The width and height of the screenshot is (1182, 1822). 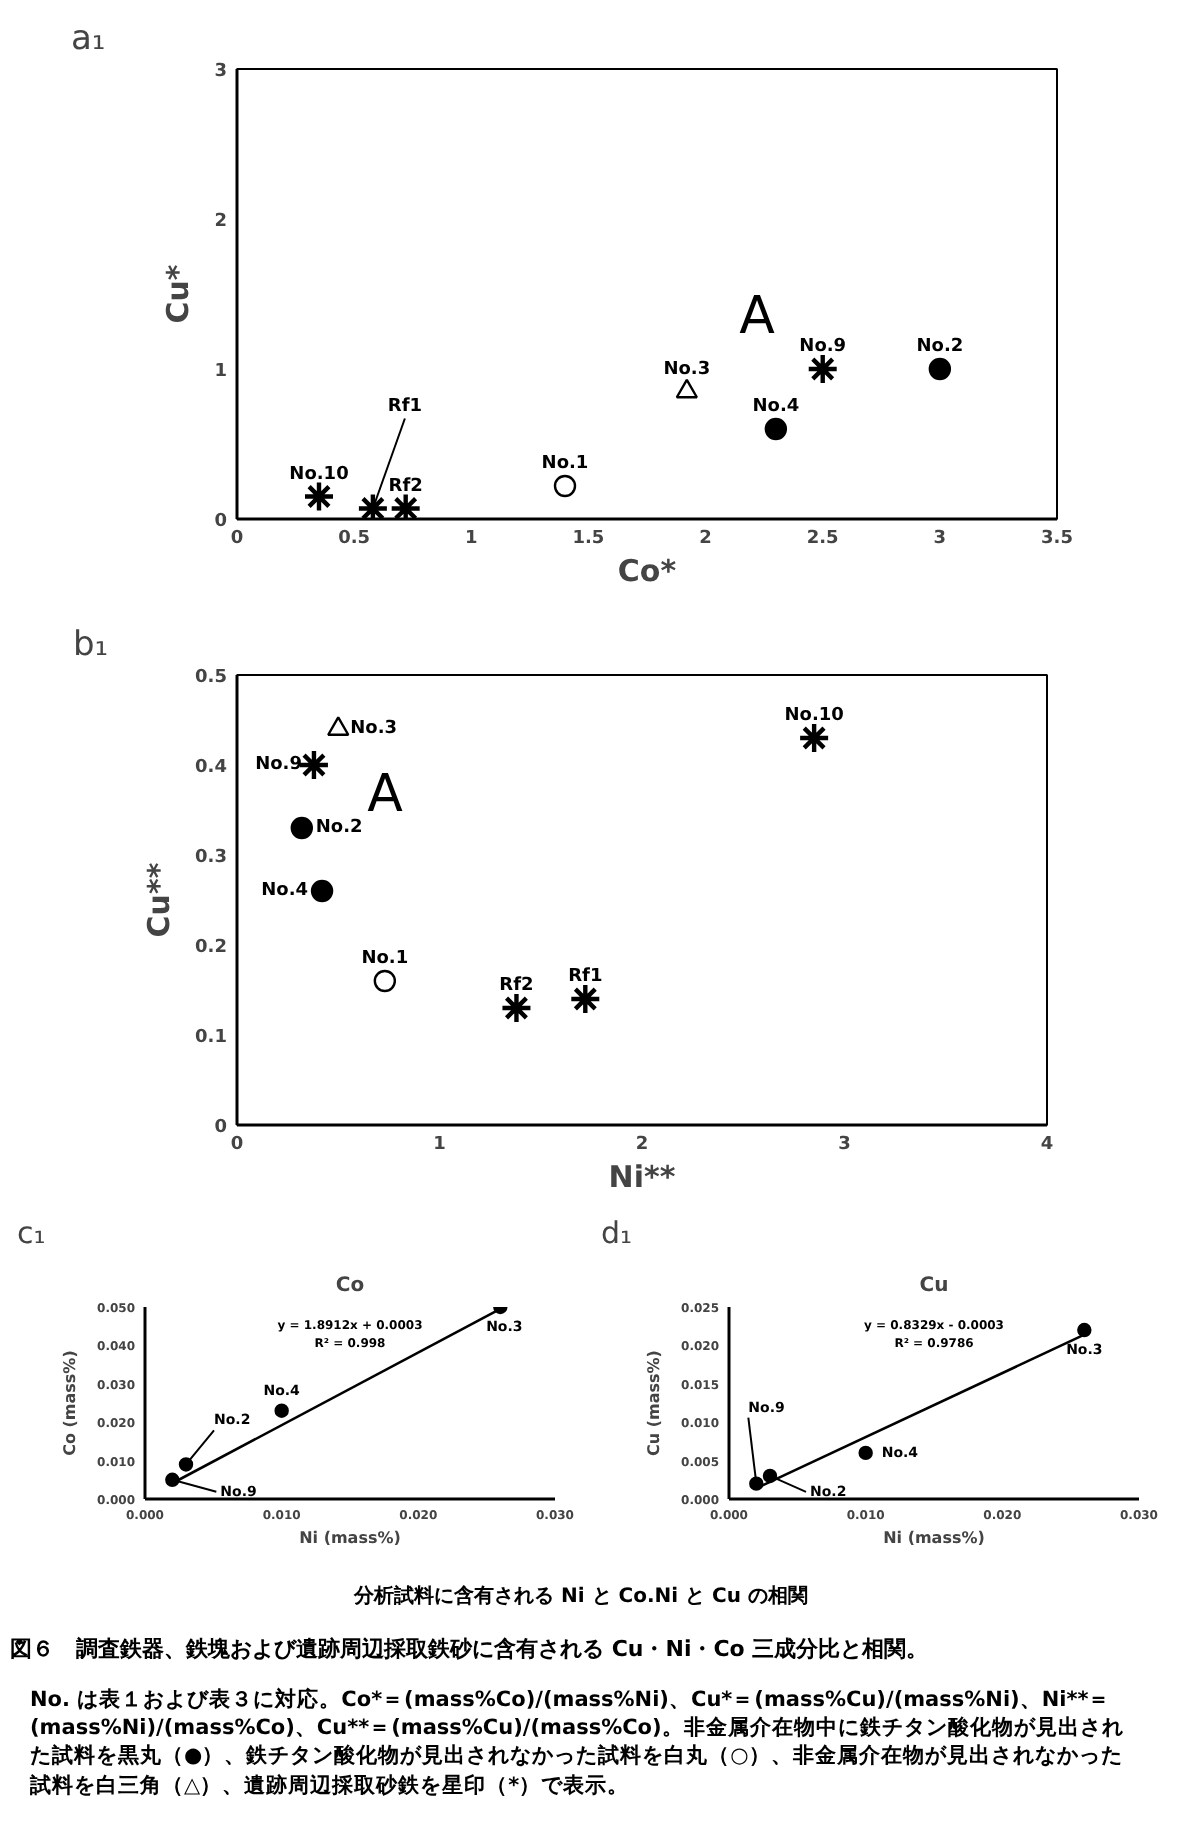 I want to click on y-tick-label: 3, so click(x=221, y=72).